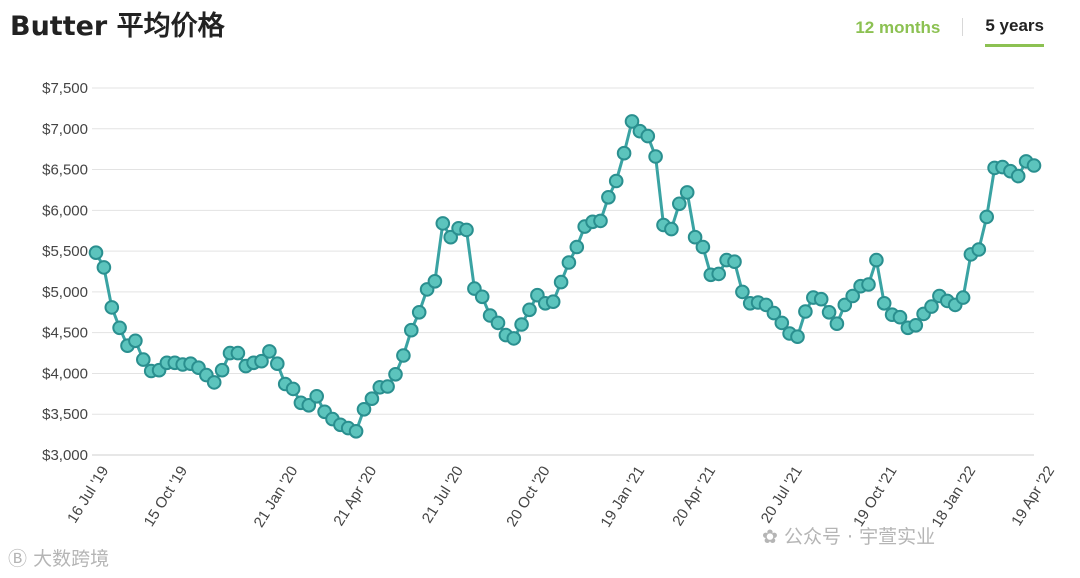  I want to click on x-tick-label: 21 Apr '20, so click(355, 496).